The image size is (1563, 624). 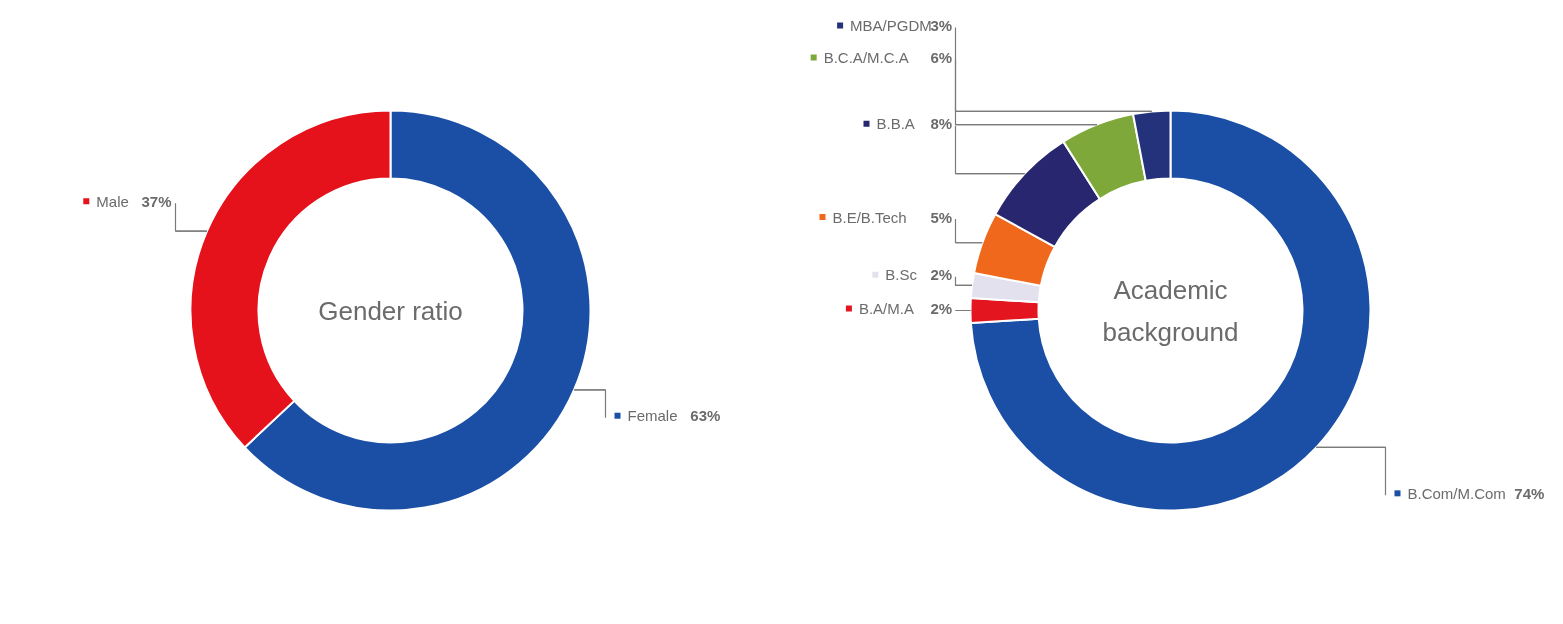 I want to click on data-label: 63%, so click(x=705, y=416).